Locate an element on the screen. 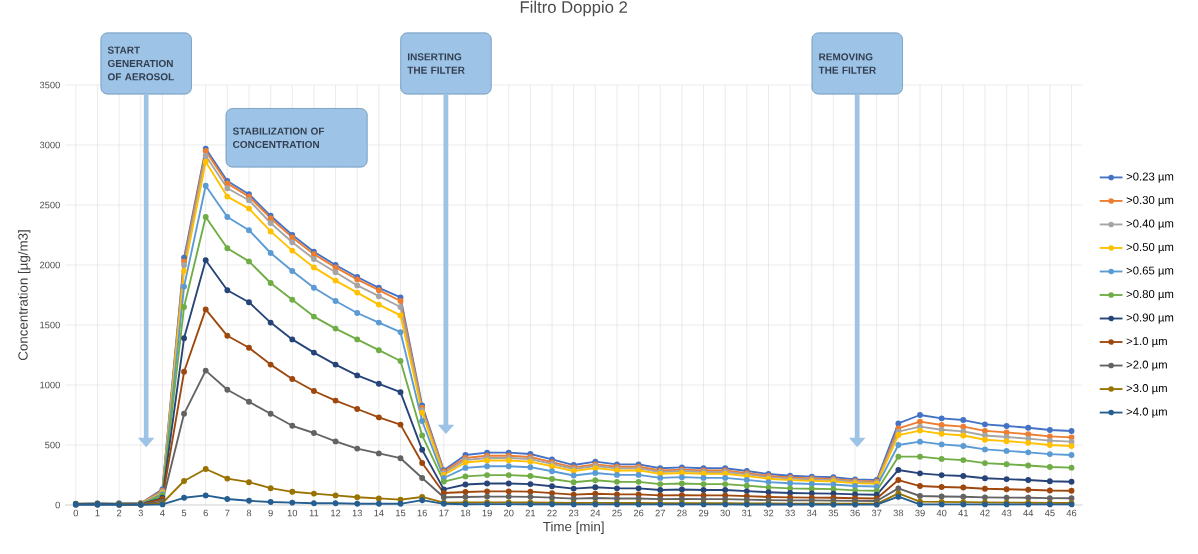 This screenshot has width=1198, height=554. x-tick-label: 42 is located at coordinates (984, 513).